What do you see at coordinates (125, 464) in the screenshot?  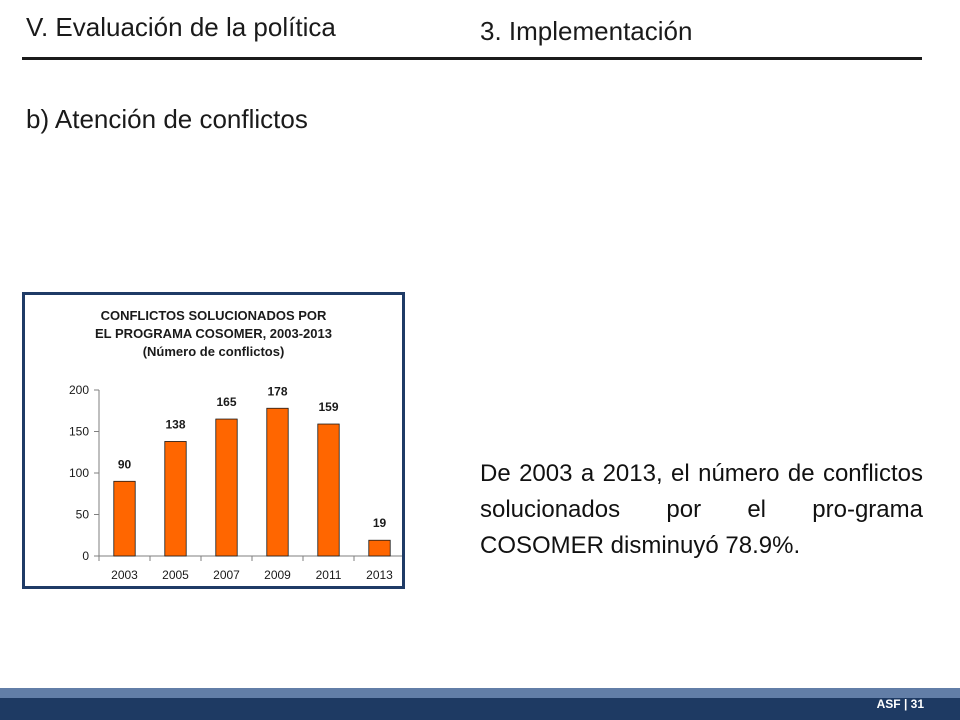 I see `bar-value-label: 90` at bounding box center [125, 464].